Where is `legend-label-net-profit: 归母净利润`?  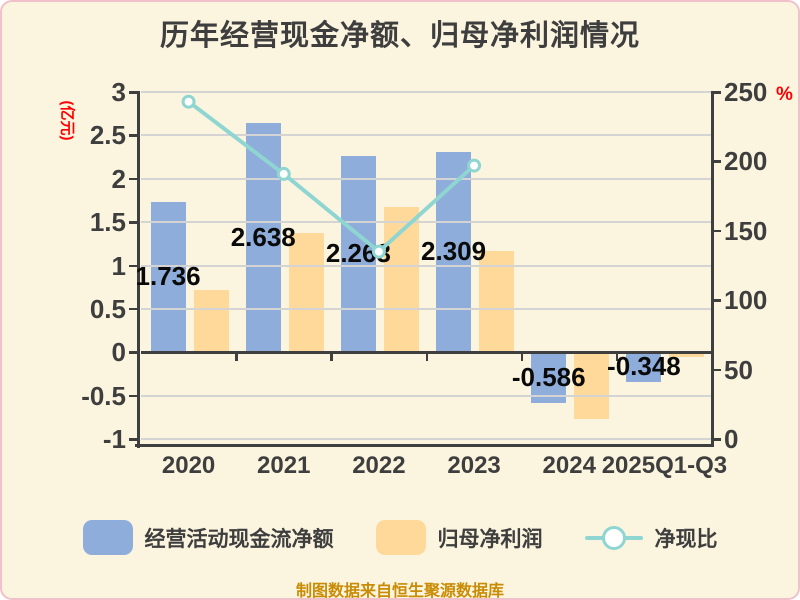 legend-label-net-profit: 归母净利润 is located at coordinates (490, 539).